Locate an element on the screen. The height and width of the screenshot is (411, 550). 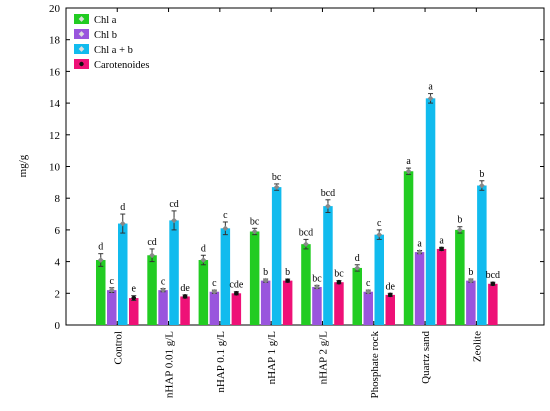
y-tick-label: 0 is located at coordinates (58, 326).